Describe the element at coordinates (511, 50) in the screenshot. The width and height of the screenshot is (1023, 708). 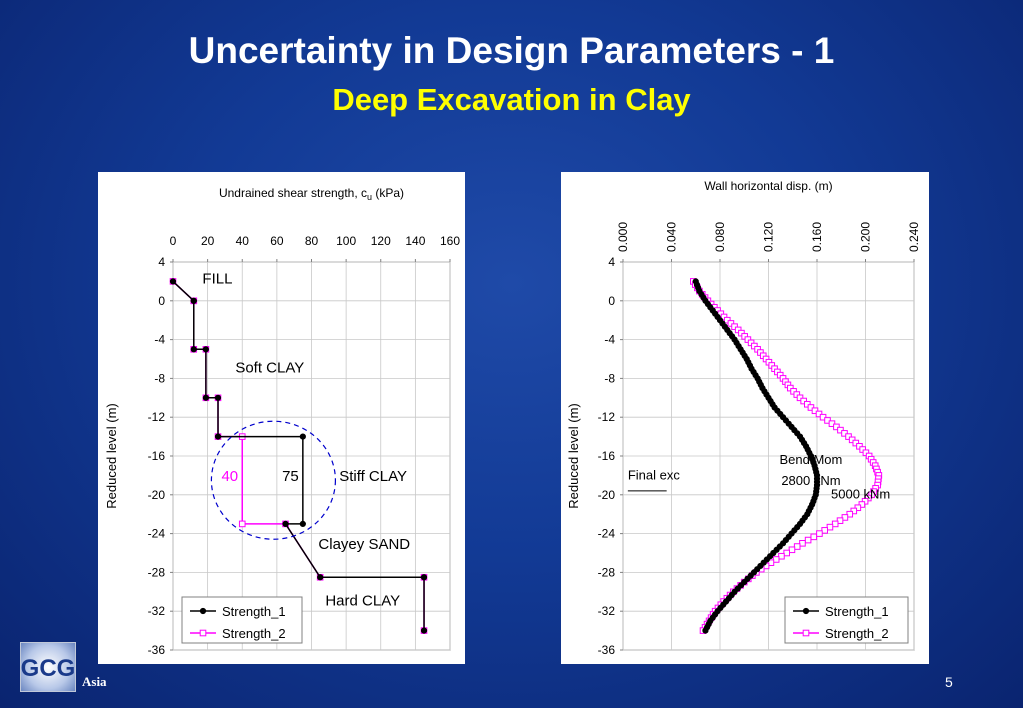
I see `slide-title: Uncertainty in Design Parameters - 1` at that location.